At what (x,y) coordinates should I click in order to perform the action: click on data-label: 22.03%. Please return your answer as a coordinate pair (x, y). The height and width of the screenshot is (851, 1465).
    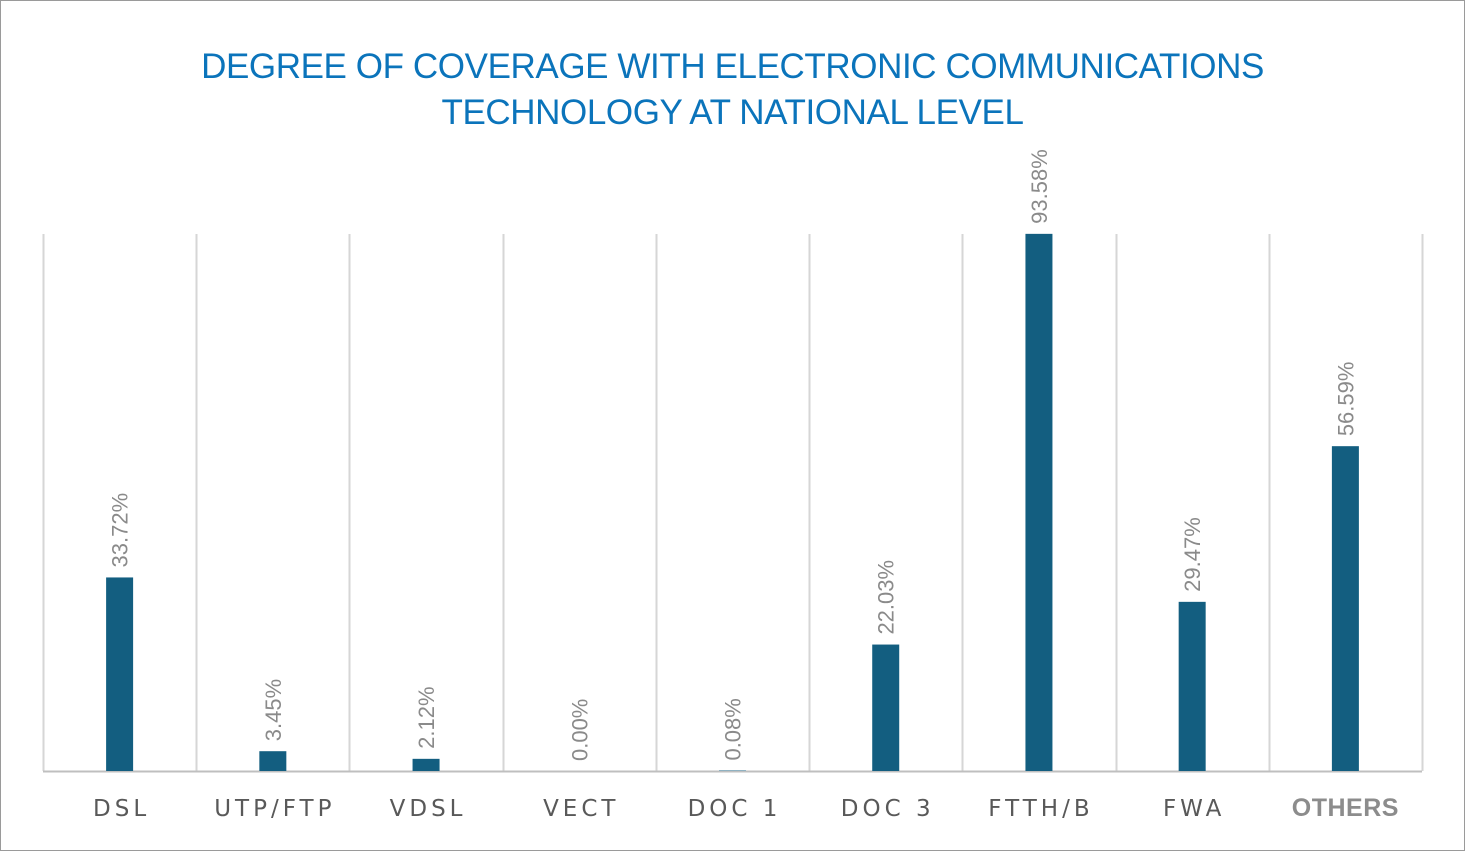
    Looking at the image, I should click on (886, 597).